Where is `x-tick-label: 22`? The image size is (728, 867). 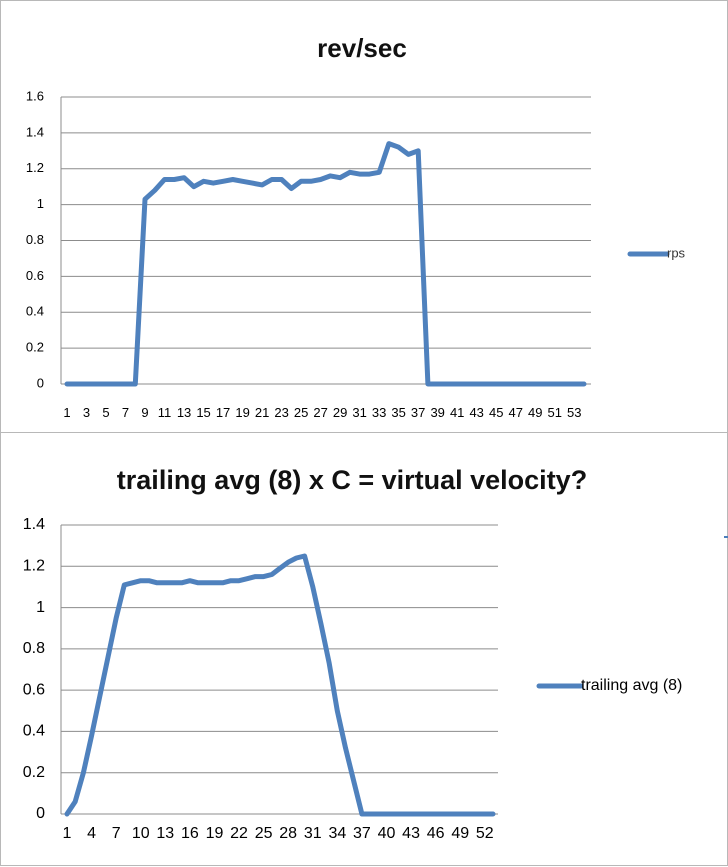 x-tick-label: 22 is located at coordinates (239, 833).